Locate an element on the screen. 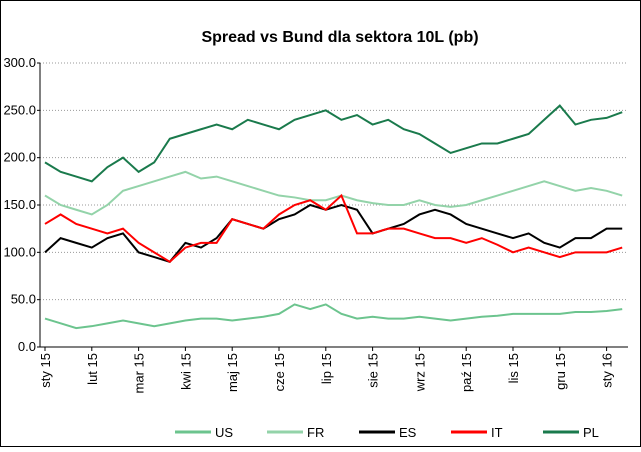 The width and height of the screenshot is (641, 452). x-tick-label: sty 15 is located at coordinates (45, 370).